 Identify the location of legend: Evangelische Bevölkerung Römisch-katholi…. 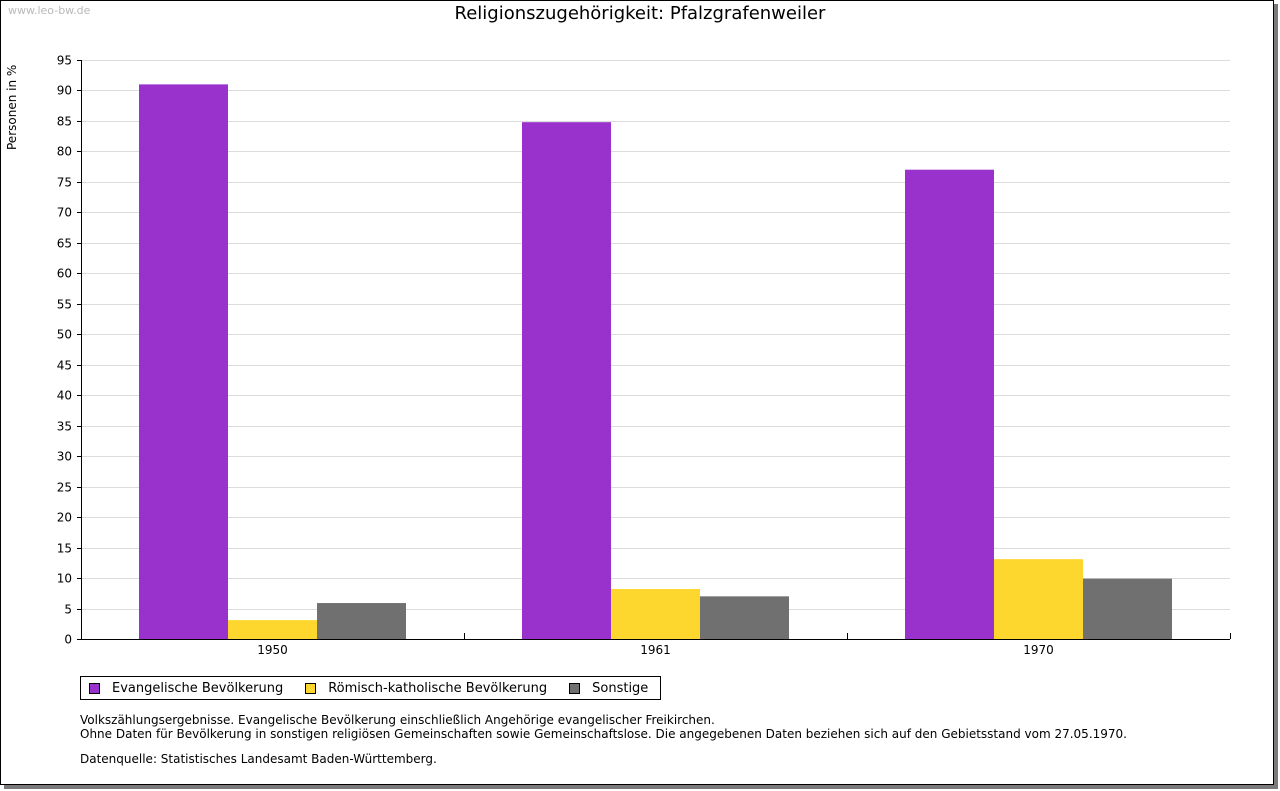
(371, 688).